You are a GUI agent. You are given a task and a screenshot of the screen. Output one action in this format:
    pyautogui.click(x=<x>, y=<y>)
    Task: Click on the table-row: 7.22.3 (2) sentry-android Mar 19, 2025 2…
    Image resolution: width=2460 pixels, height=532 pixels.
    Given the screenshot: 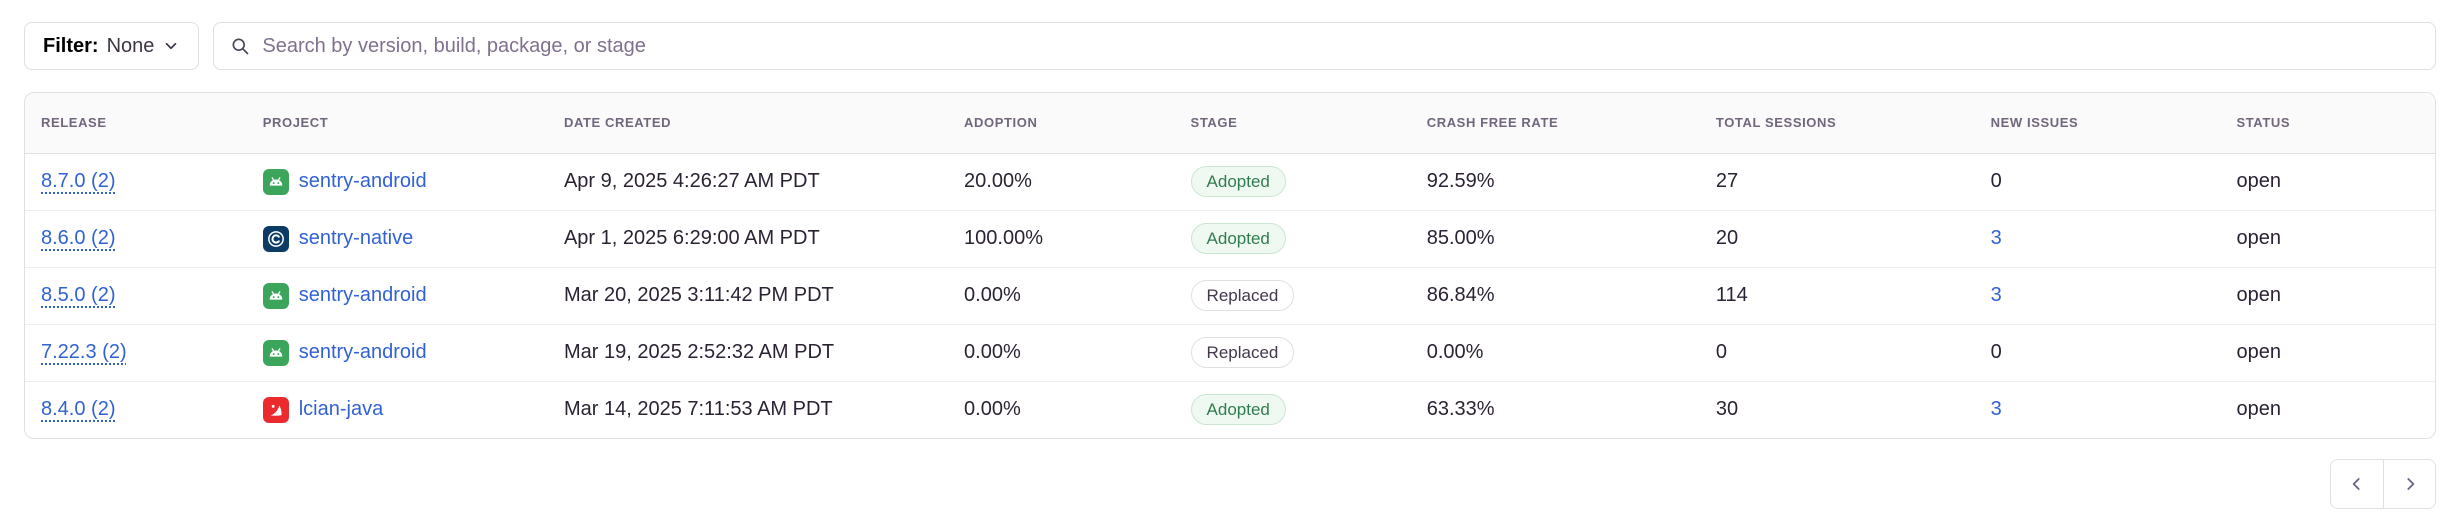 What is the action you would take?
    pyautogui.click(x=1230, y=352)
    